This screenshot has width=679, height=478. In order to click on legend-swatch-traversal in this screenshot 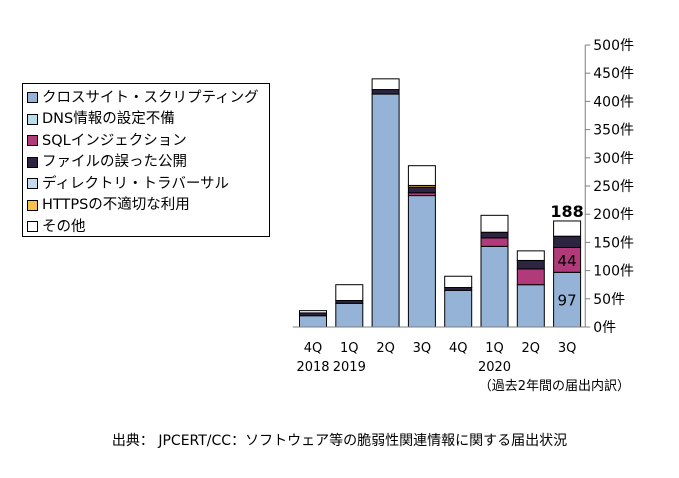, I will do `click(32, 184)`.